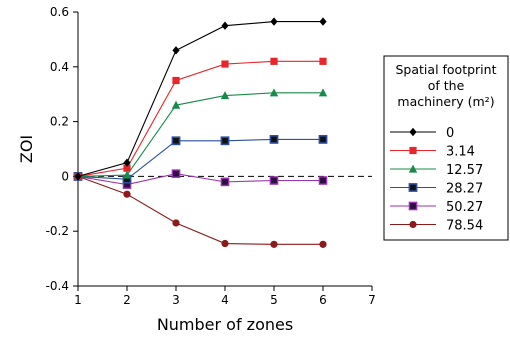 The image size is (510, 340). I want to click on x-axis-label: Number of zones, so click(225, 324).